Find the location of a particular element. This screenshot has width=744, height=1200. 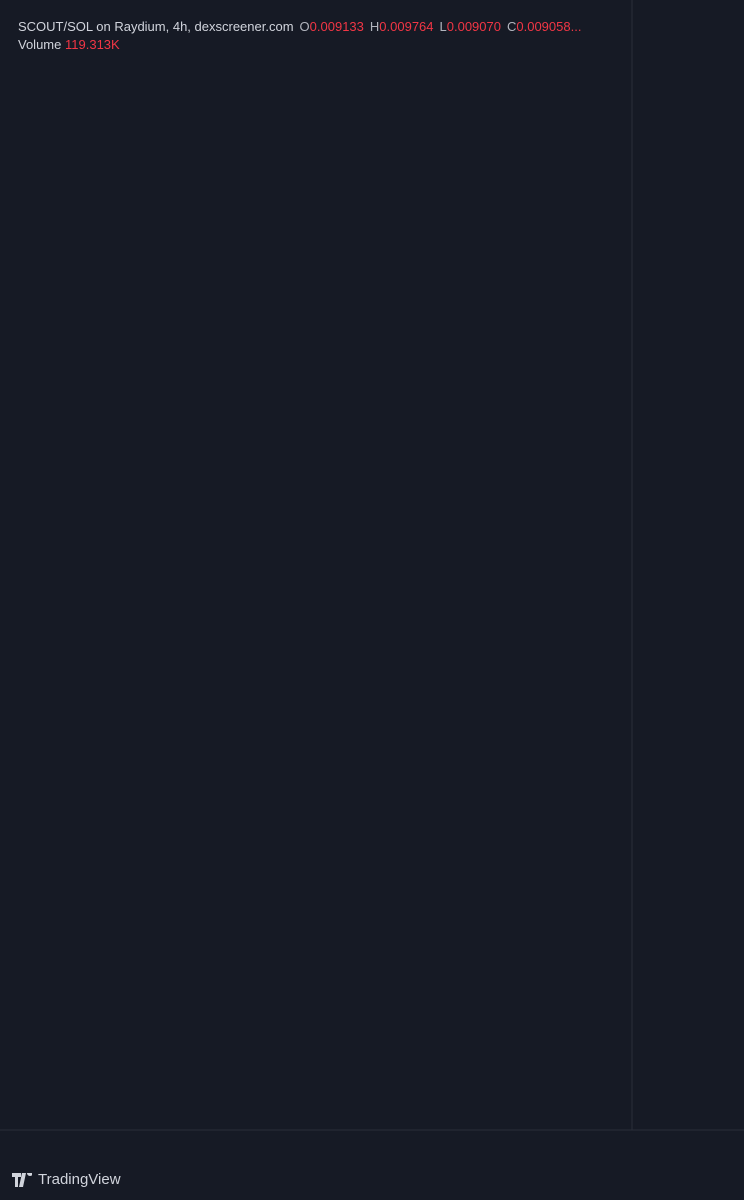

volume-label: Volume is located at coordinates (40, 44).